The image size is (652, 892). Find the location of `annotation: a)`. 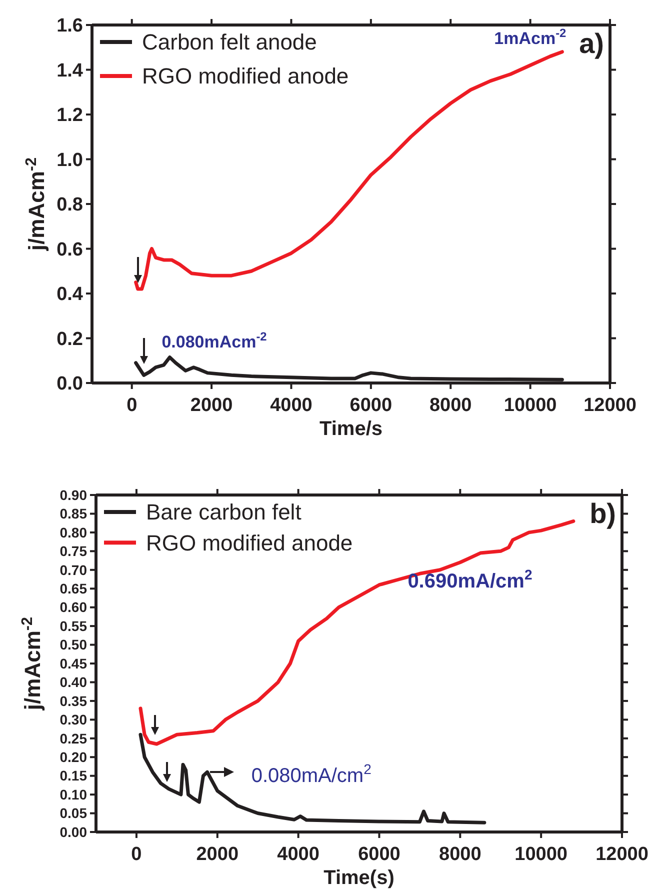

annotation: a) is located at coordinates (591, 43).